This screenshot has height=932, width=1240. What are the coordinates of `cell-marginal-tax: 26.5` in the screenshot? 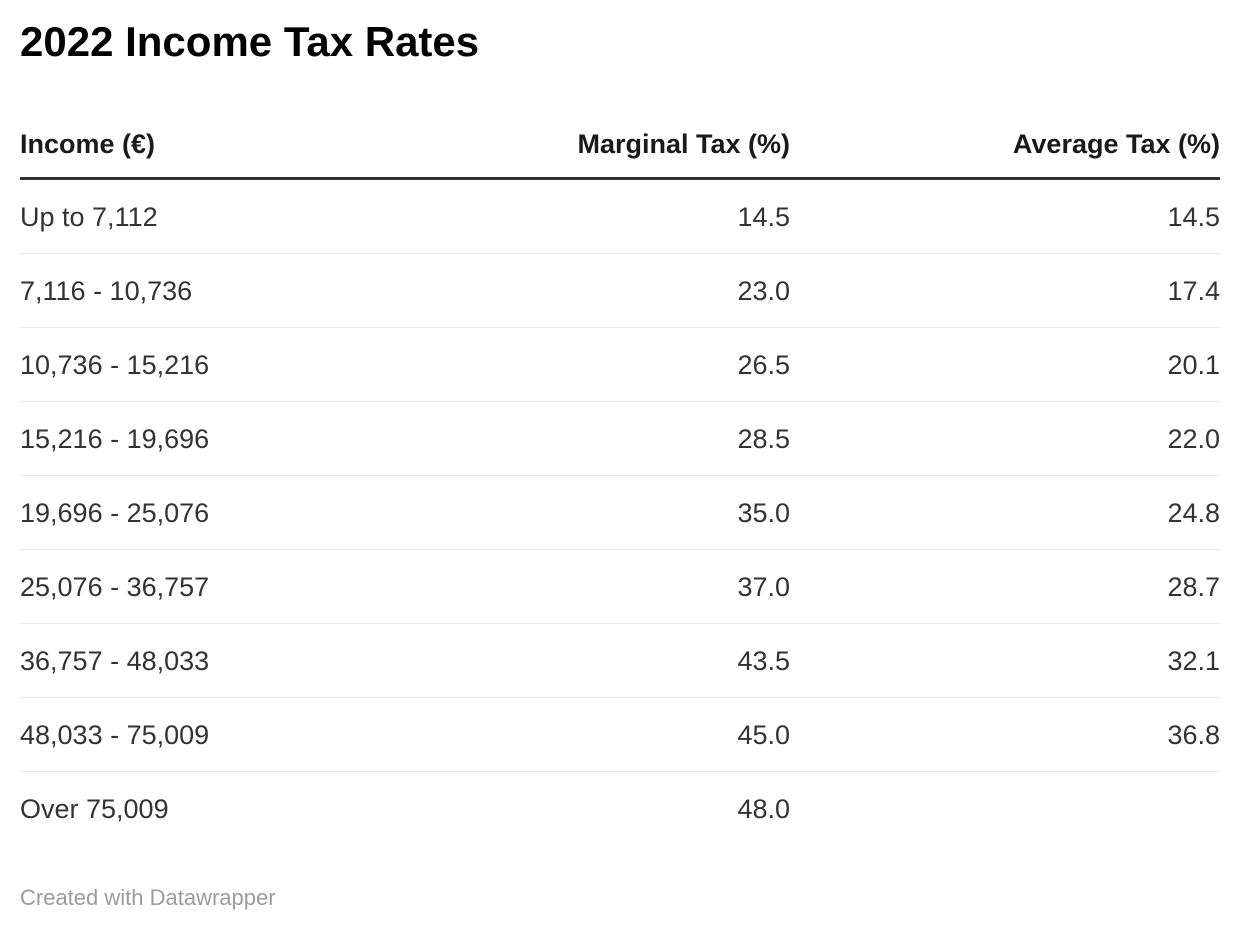 It's located at (605, 364).